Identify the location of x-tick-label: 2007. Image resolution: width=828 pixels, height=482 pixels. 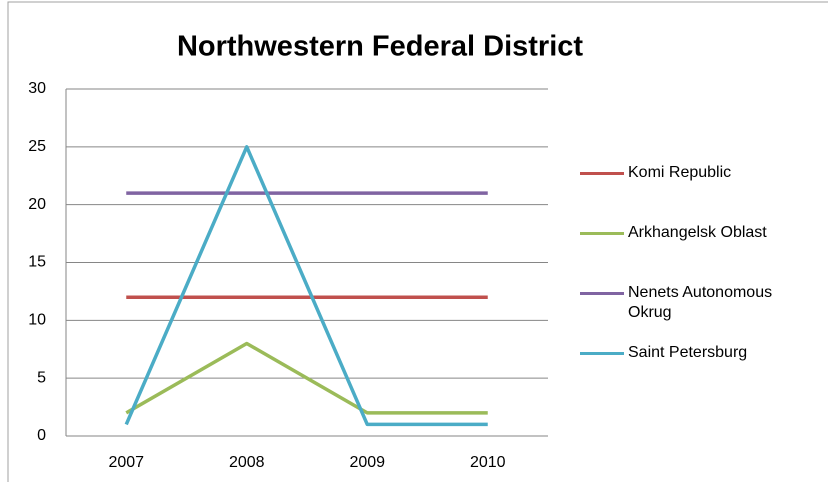
(126, 462).